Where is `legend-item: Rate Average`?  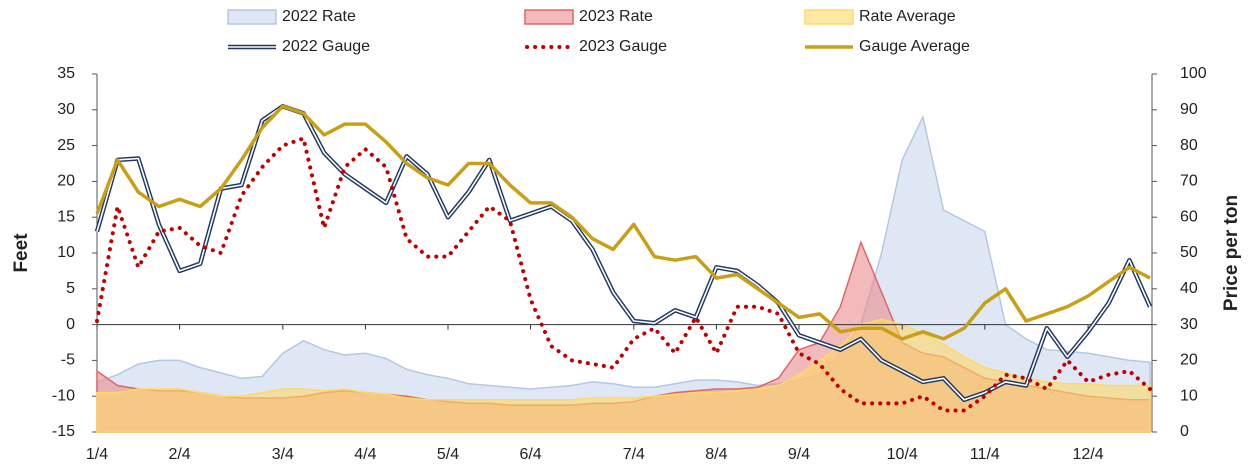 legend-item: Rate Average is located at coordinates (880, 16).